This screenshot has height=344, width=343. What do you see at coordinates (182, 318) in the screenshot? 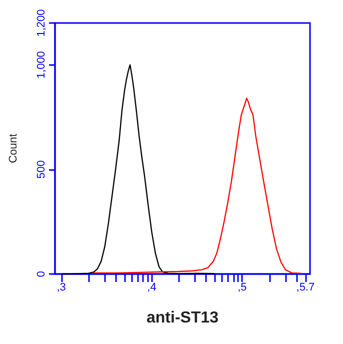
I see `x-axis-title: anti-ST13` at bounding box center [182, 318].